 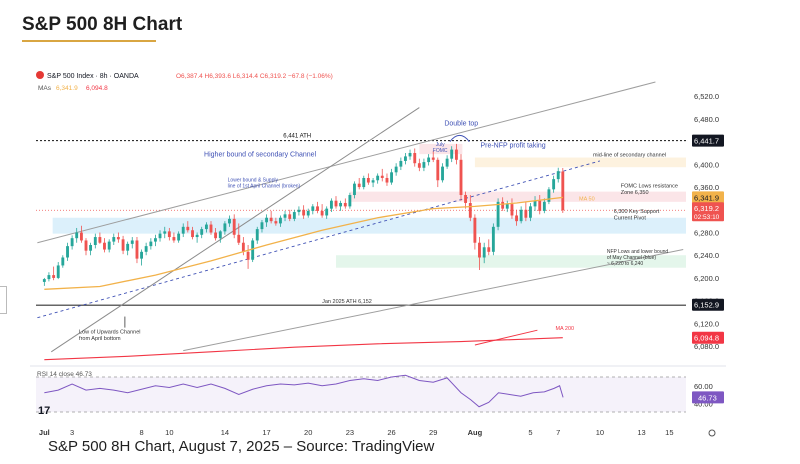 What do you see at coordinates (89, 41) in the screenshot?
I see `title-underline` at bounding box center [89, 41].